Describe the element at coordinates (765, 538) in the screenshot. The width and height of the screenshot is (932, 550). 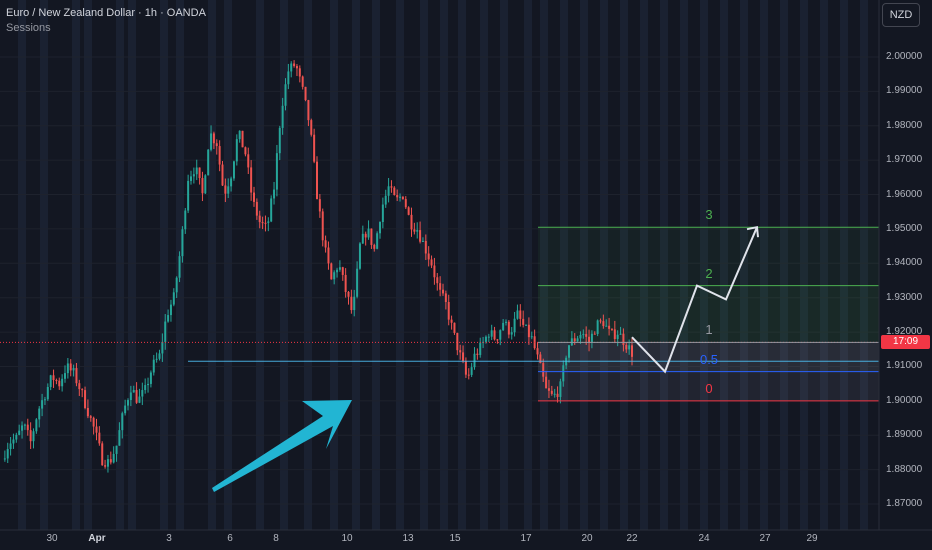
I see `time-tick-label: 27` at that location.